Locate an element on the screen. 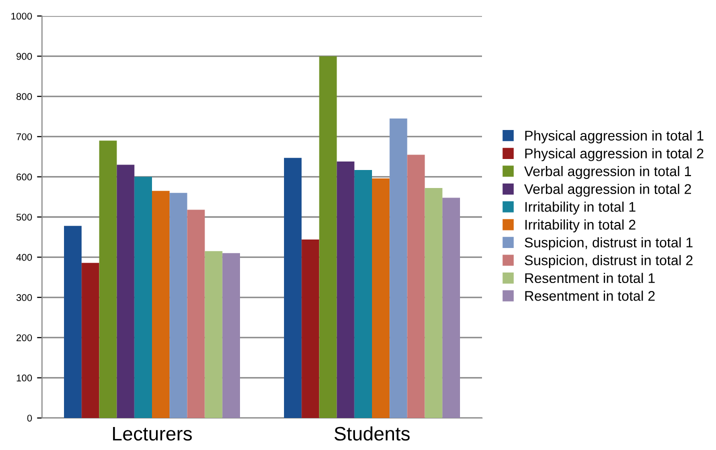 The height and width of the screenshot is (450, 716). legend-label: Irritability in total 2 is located at coordinates (580, 225).